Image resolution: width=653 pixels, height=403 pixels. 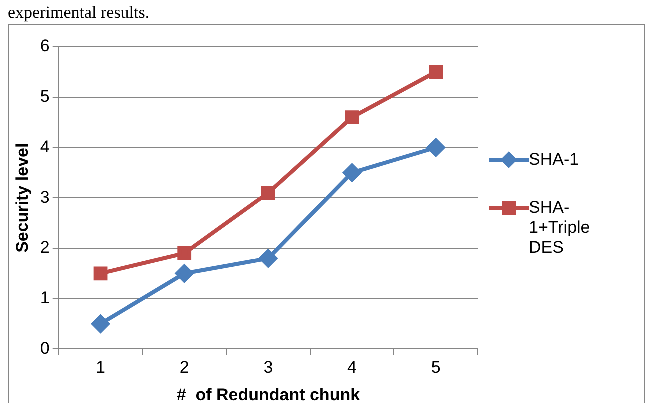 What do you see at coordinates (185, 368) in the screenshot?
I see `x-tick-label: 2` at bounding box center [185, 368].